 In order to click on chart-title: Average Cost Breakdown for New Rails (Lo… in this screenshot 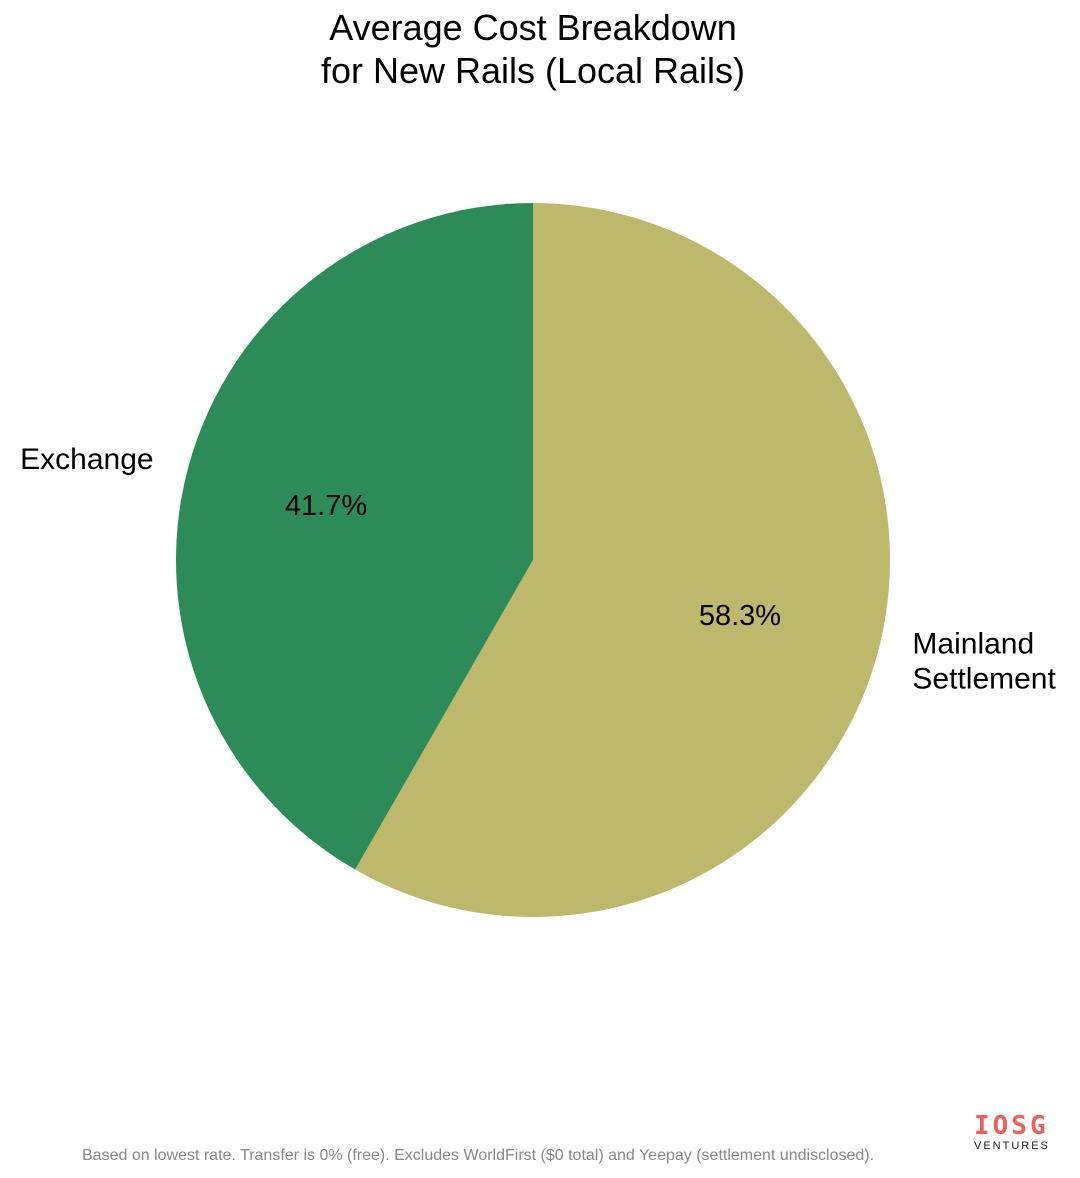, I will do `click(533, 49)`.